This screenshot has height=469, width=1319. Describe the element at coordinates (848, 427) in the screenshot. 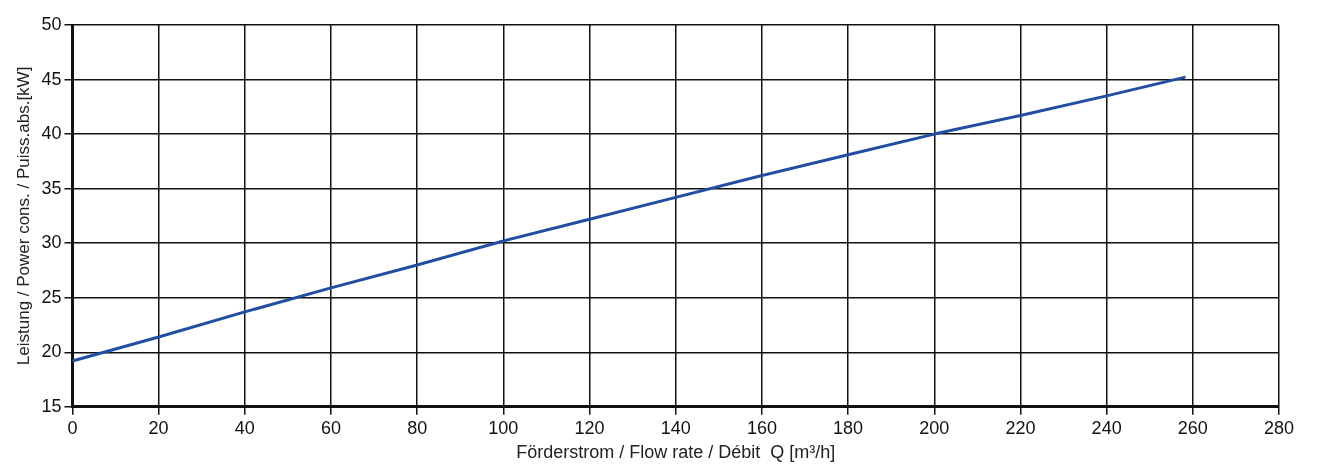

I see `x-tick-label: 180` at that location.